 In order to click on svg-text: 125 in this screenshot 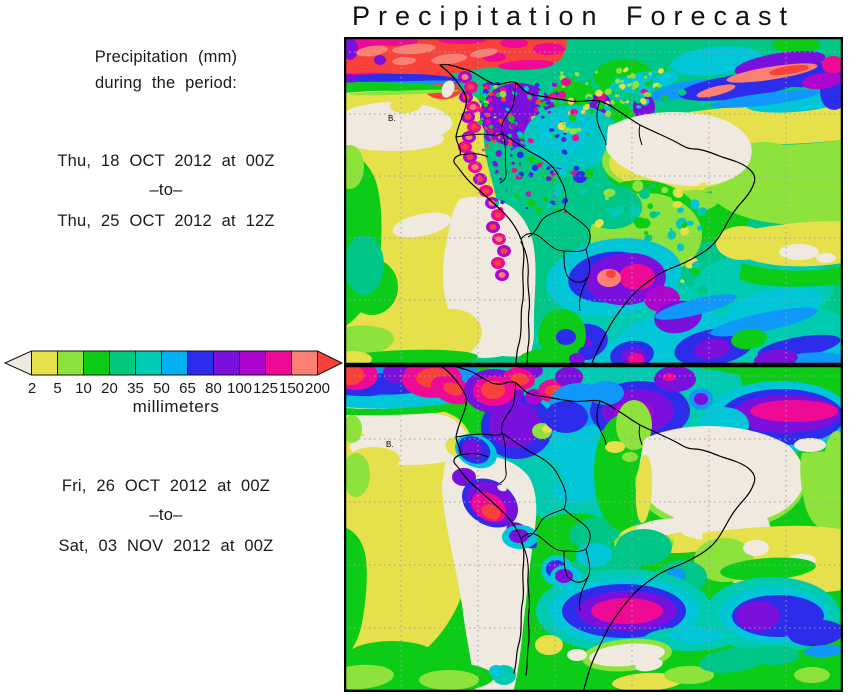, I will do `click(265, 388)`.